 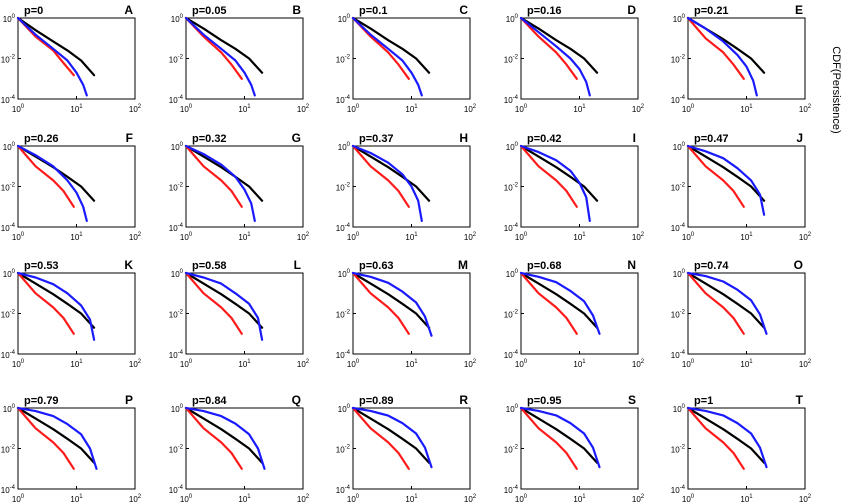 What do you see at coordinates (521, 237) in the screenshot?
I see `panel-i-xtick-label-0: 100` at bounding box center [521, 237].